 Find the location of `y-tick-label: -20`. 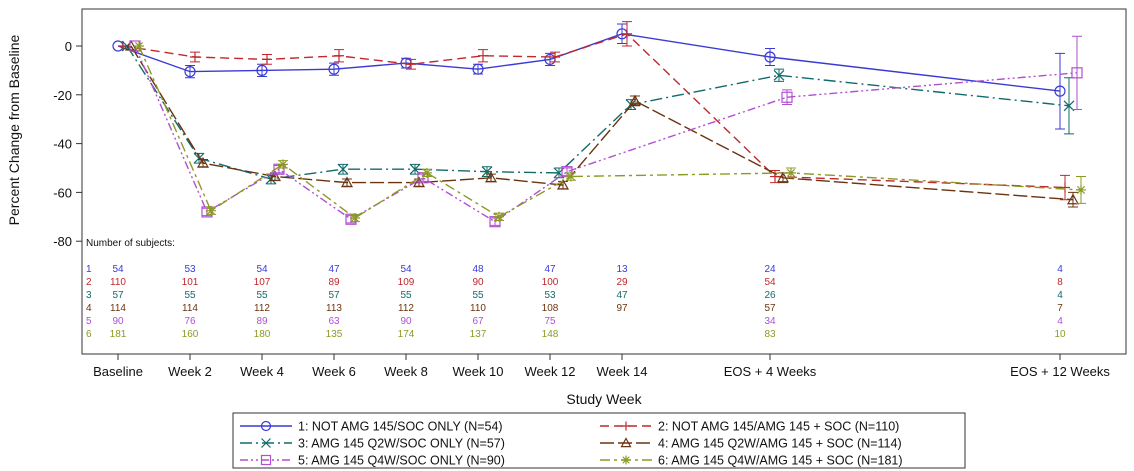

y-tick-label: -20 is located at coordinates (62, 95).